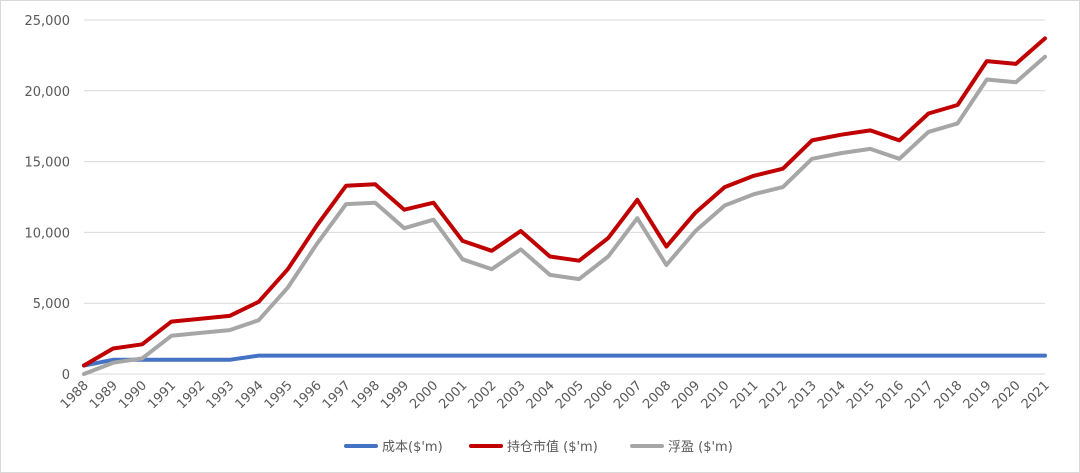 The height and width of the screenshot is (473, 1080). What do you see at coordinates (890, 395) in the screenshot?
I see `x-tick-label: 2016` at bounding box center [890, 395].